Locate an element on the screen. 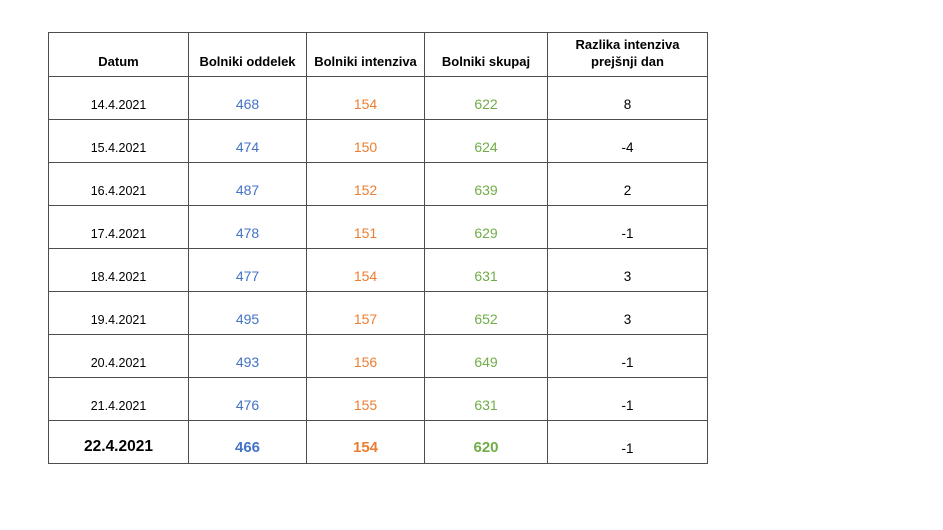  cell-bolniki-intenziva: 151 is located at coordinates (365, 227).